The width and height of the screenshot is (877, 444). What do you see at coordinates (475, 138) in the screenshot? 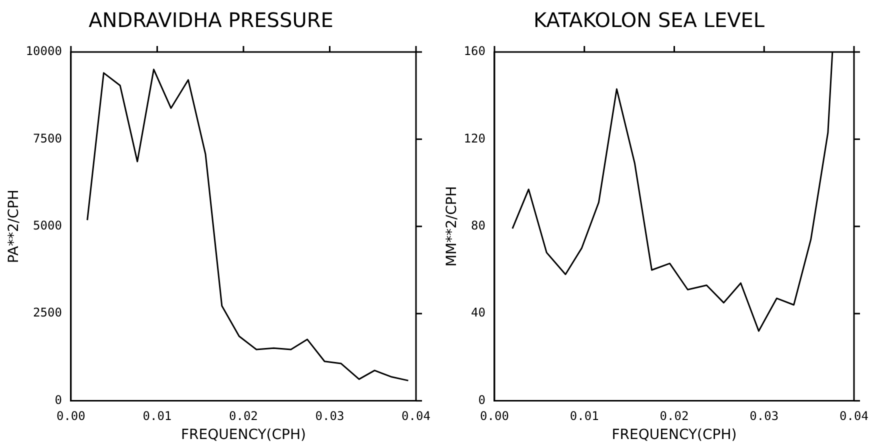
I see `y-tick-label: 120` at bounding box center [475, 138].